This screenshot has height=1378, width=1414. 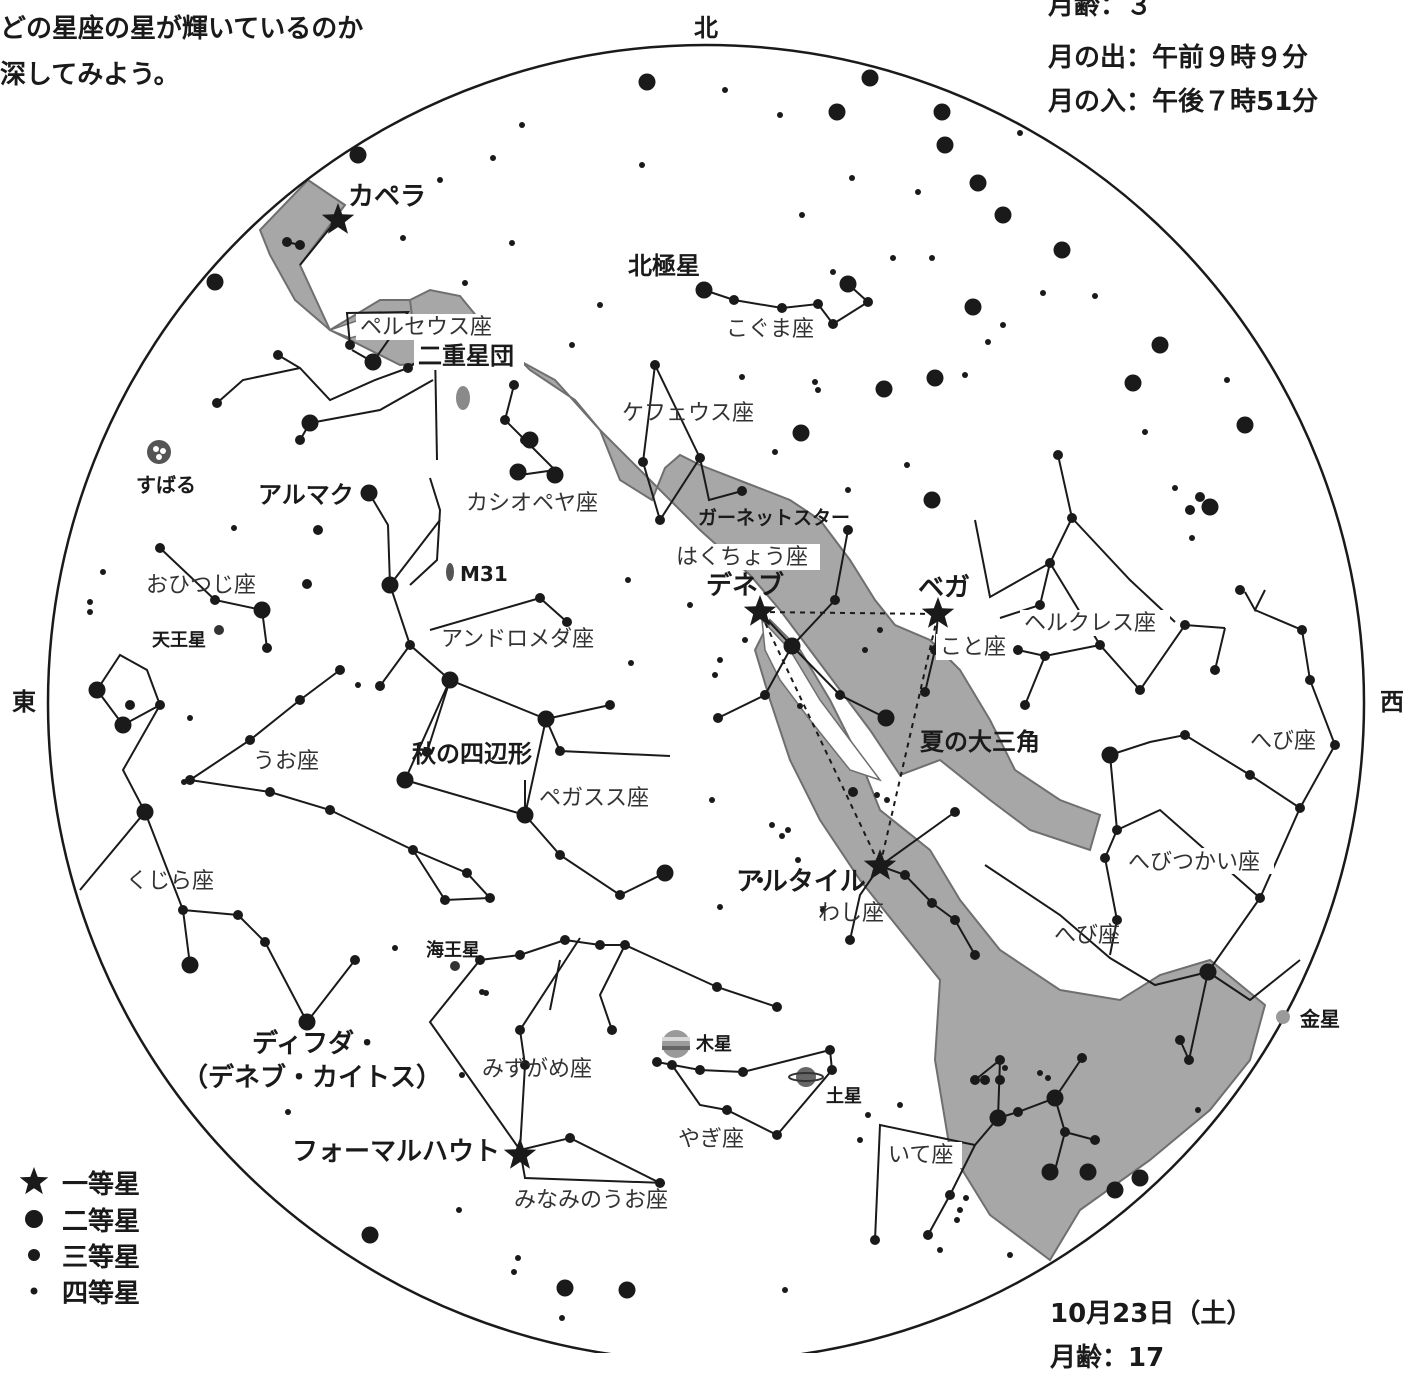 What do you see at coordinates (851, 913) in the screenshot?
I see `label-aquila: わし座` at bounding box center [851, 913].